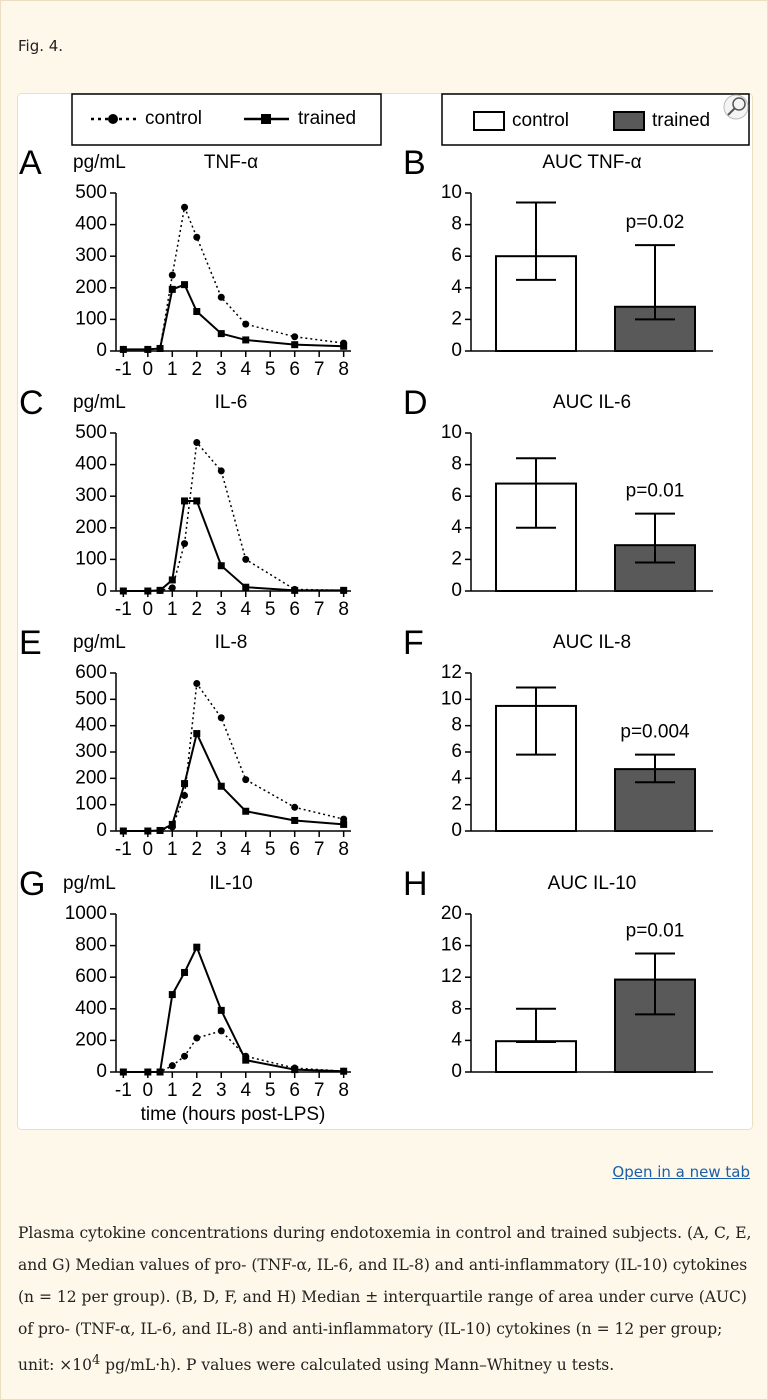 The image size is (768, 1400). I want to click on p-value: p=0.01, so click(655, 491).